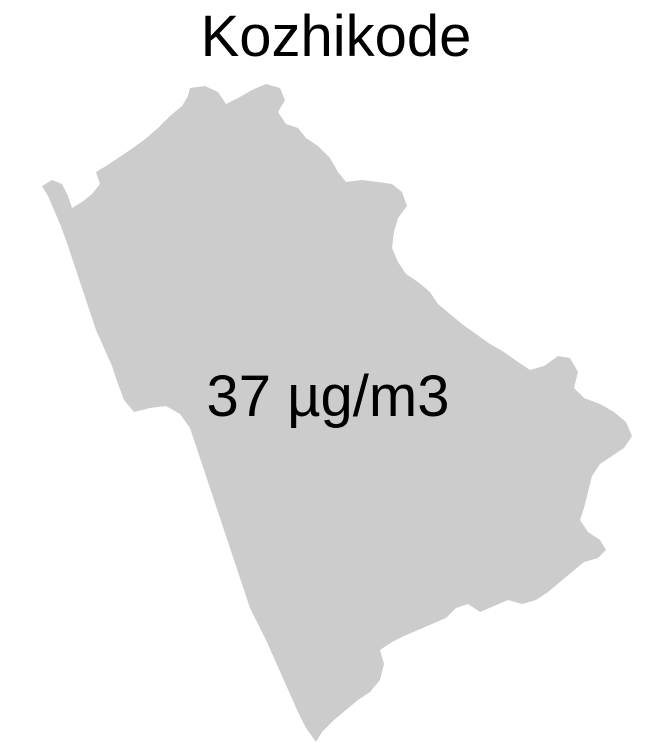 The height and width of the screenshot is (750, 672). What do you see at coordinates (328, 396) in the screenshot?
I see `pollution-value-label: 37 µg/m3` at bounding box center [328, 396].